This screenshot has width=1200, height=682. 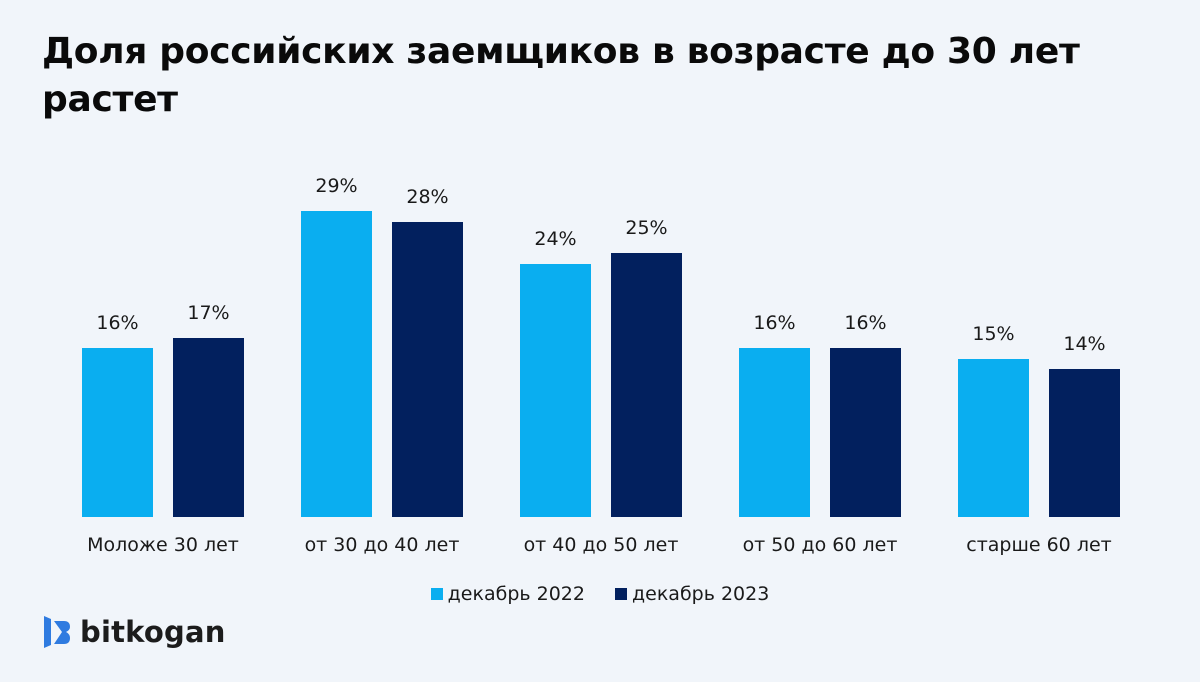 I want to click on value-label: 15%, so click(x=993, y=334).